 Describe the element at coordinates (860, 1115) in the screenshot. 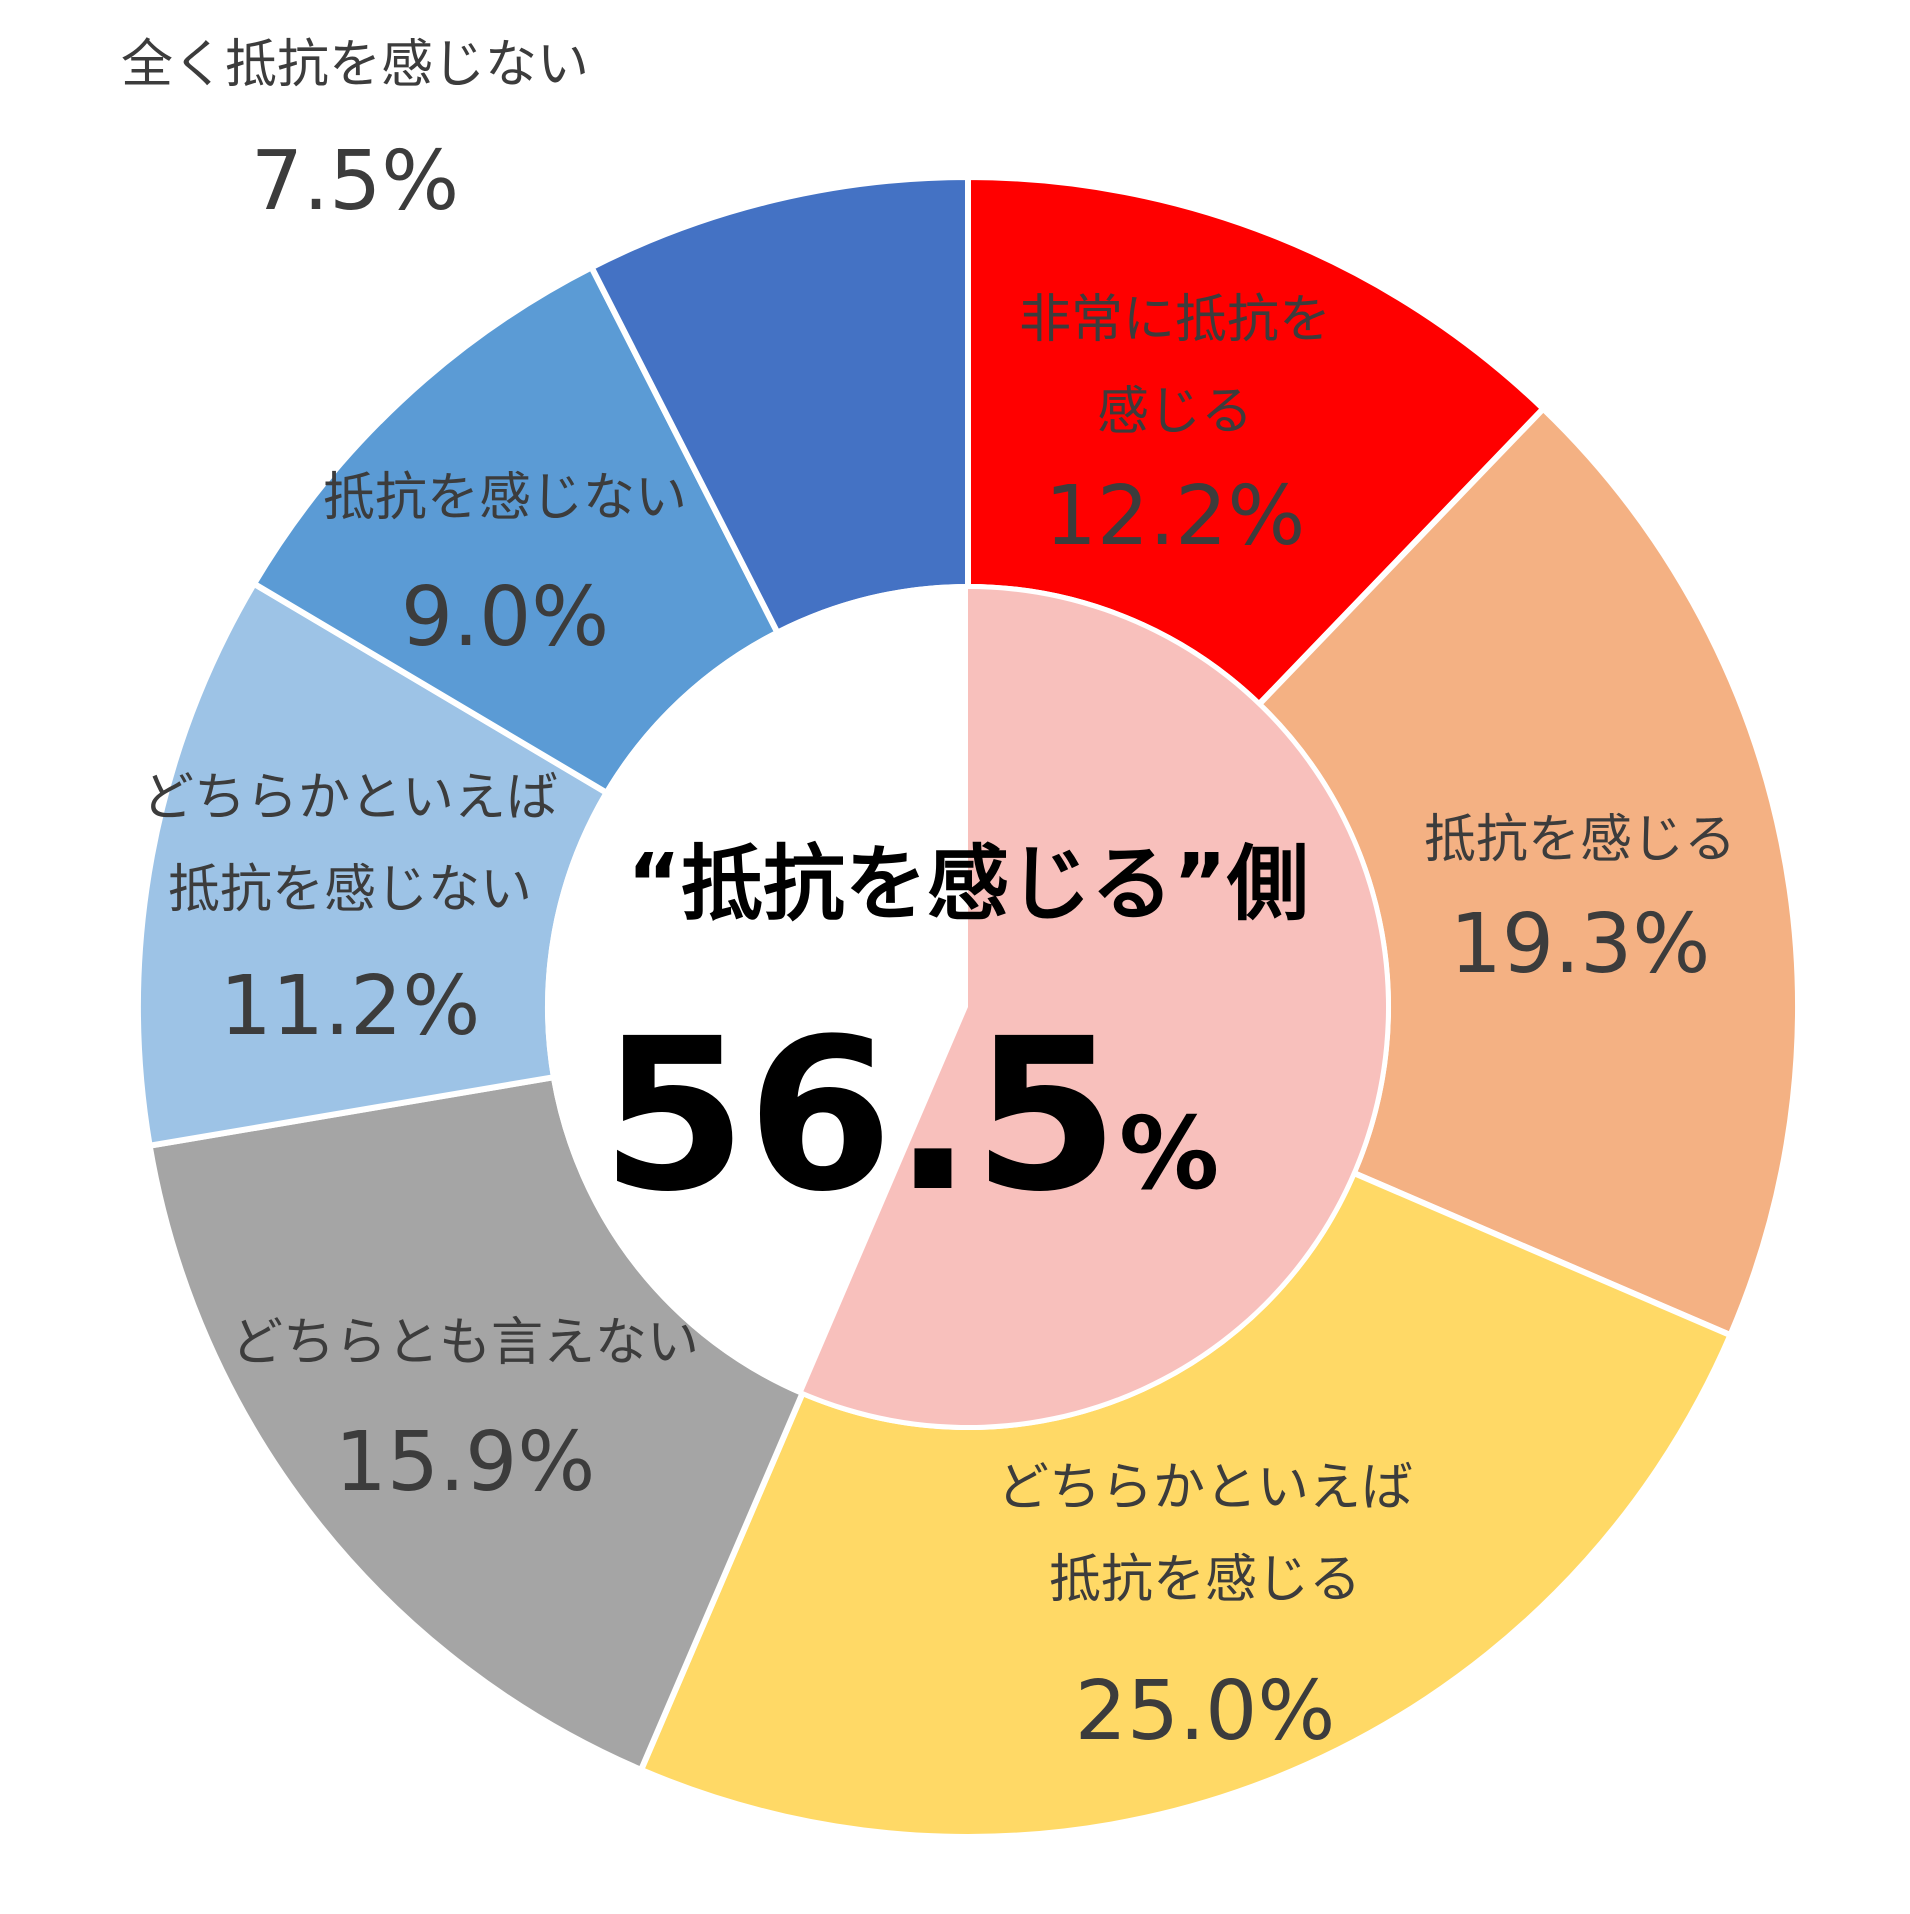

I see `center-value-number: 56.5` at that location.